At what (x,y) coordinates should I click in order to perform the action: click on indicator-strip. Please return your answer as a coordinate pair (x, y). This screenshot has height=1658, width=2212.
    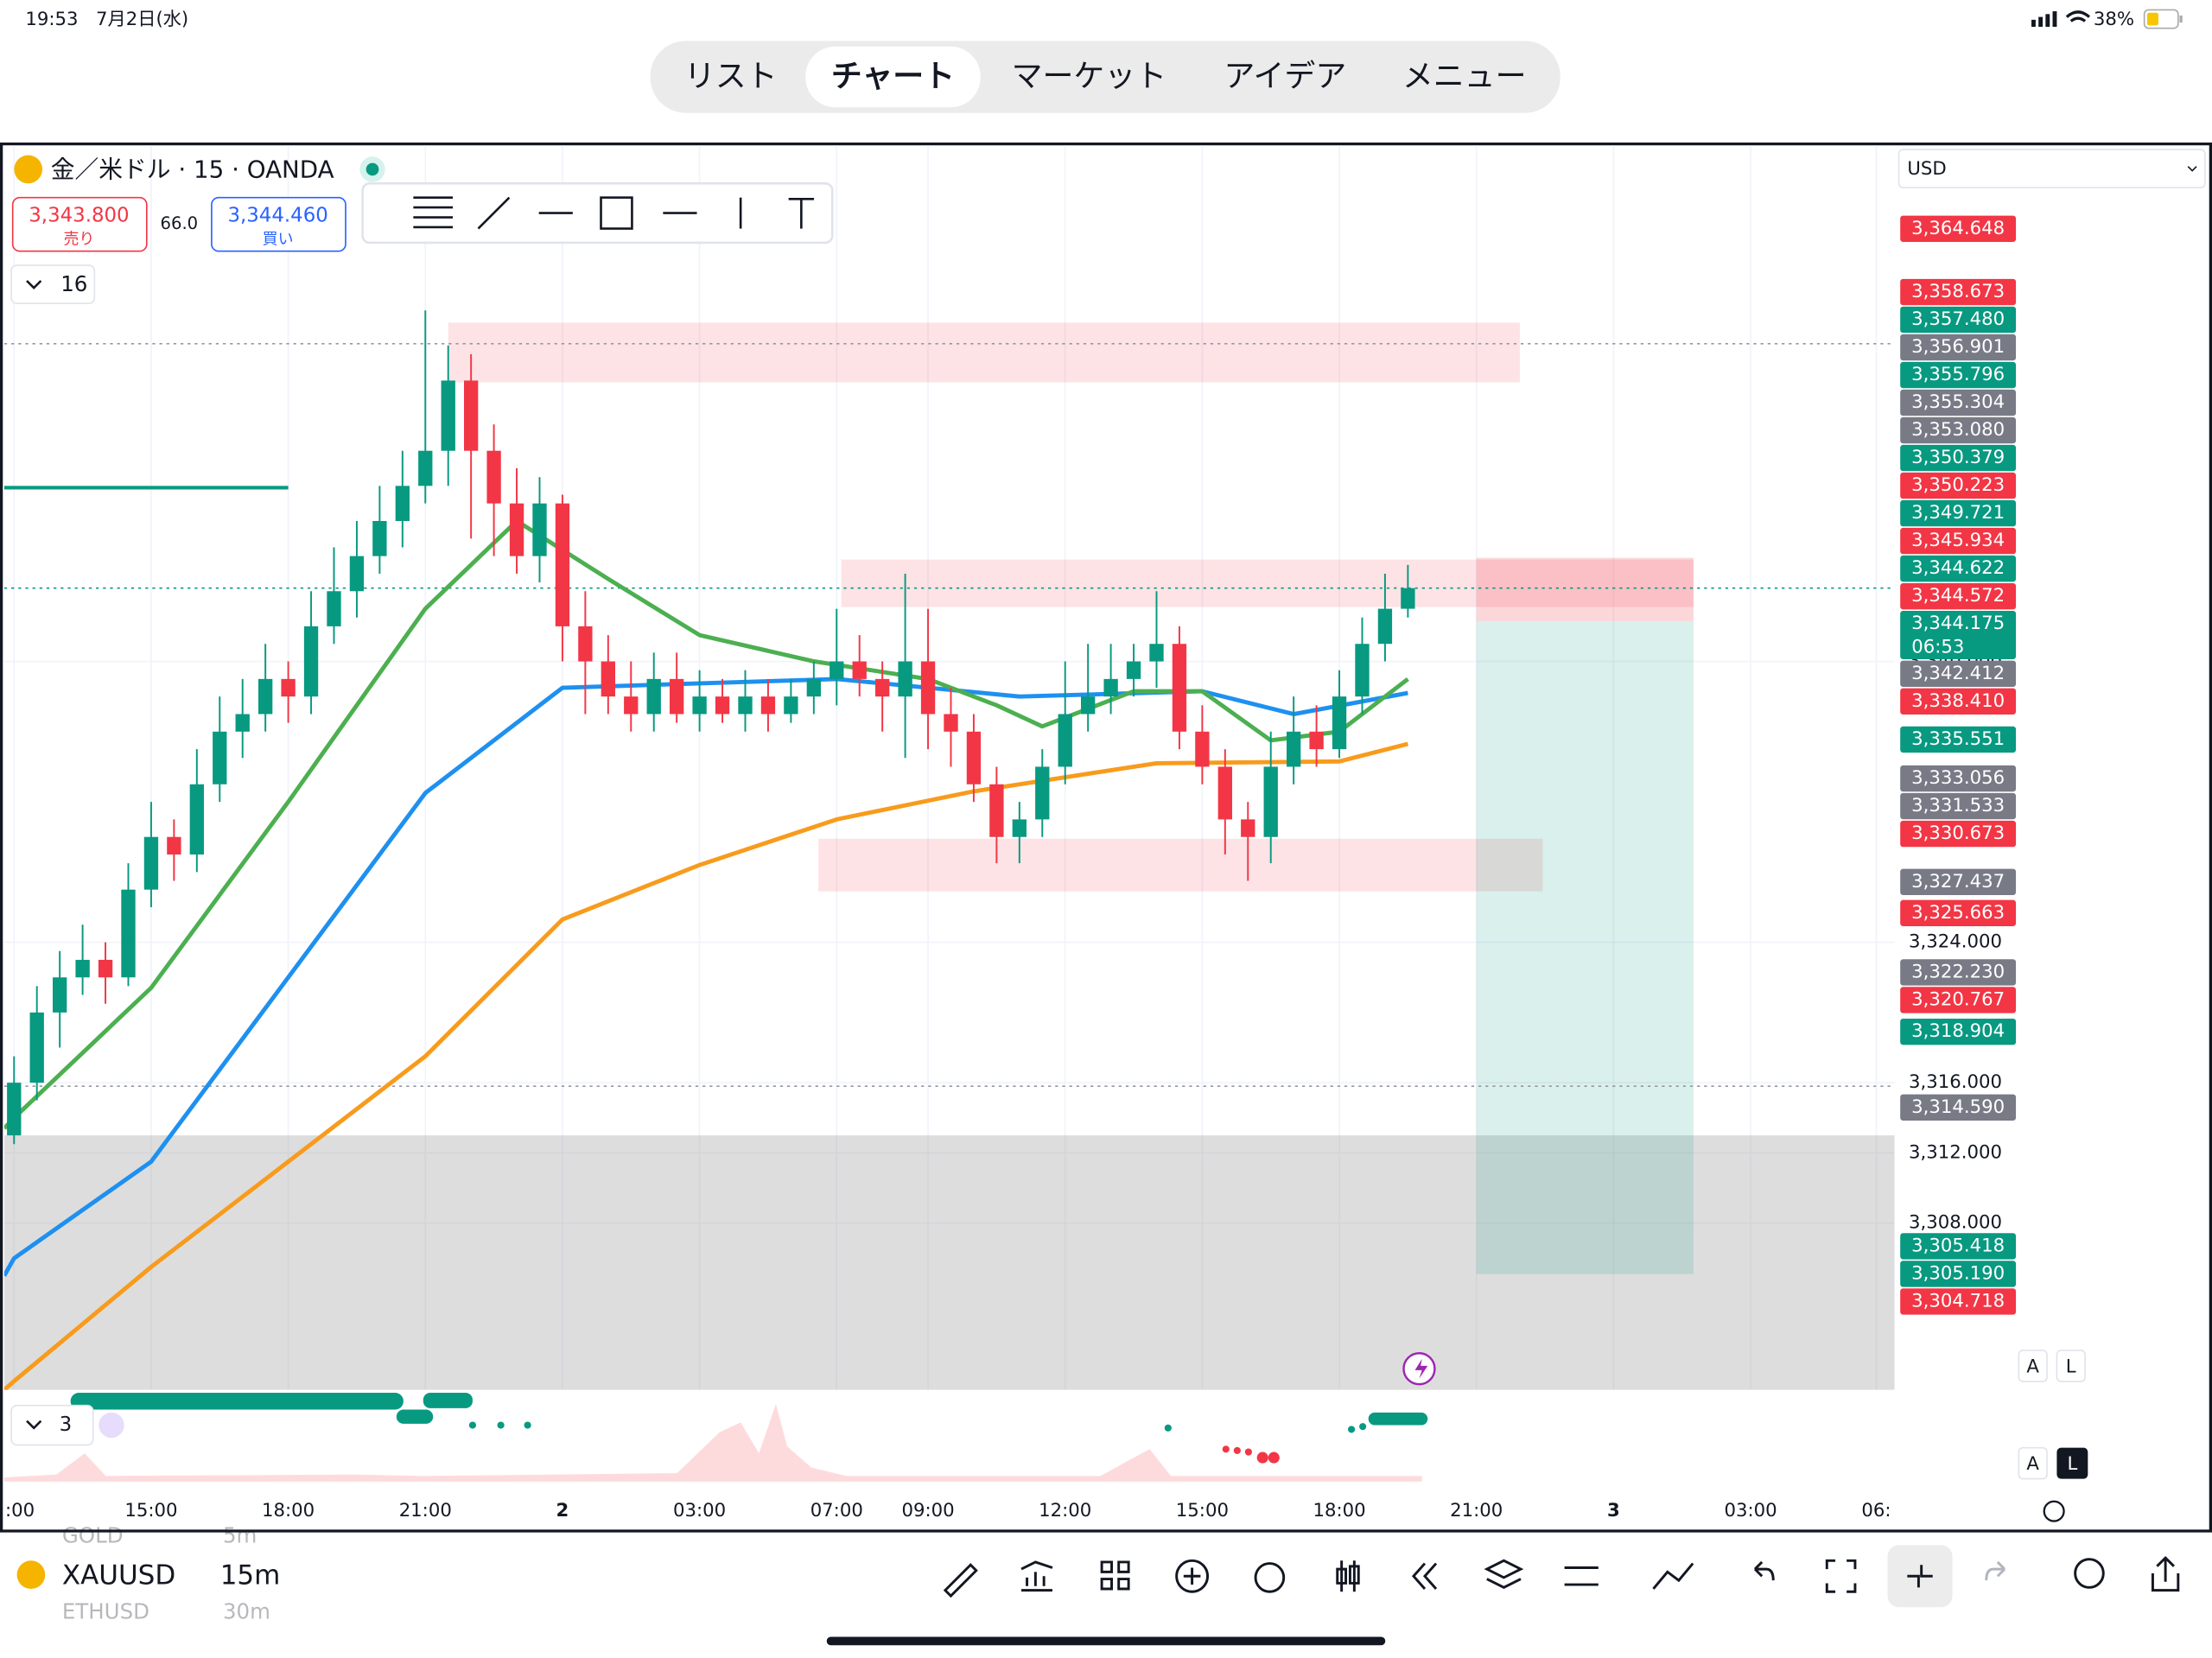
    Looking at the image, I should click on (237, 1401).